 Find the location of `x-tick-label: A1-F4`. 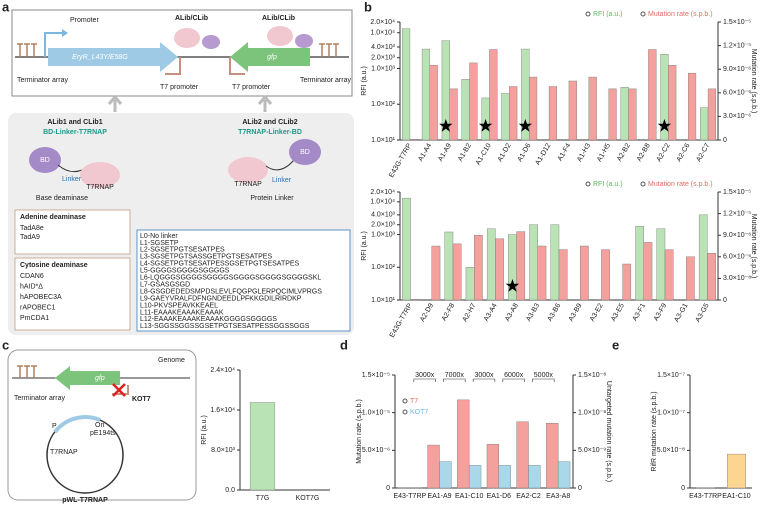

x-tick-label: A1-F4 is located at coordinates (565, 152).